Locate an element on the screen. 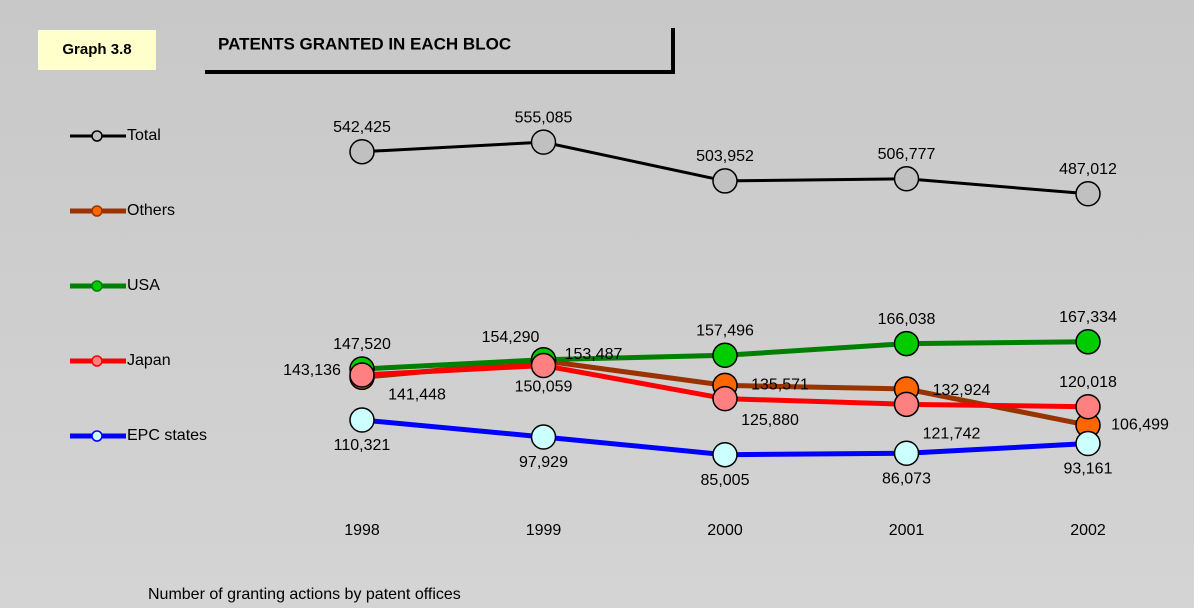 The width and height of the screenshot is (1194, 608). data-label: 506,777 is located at coordinates (907, 154).